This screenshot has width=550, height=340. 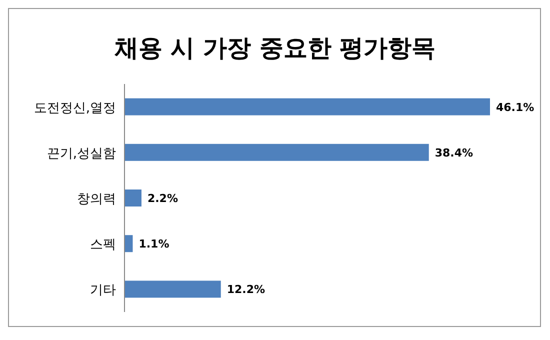 I want to click on data-label: 12.2%, so click(x=246, y=289).